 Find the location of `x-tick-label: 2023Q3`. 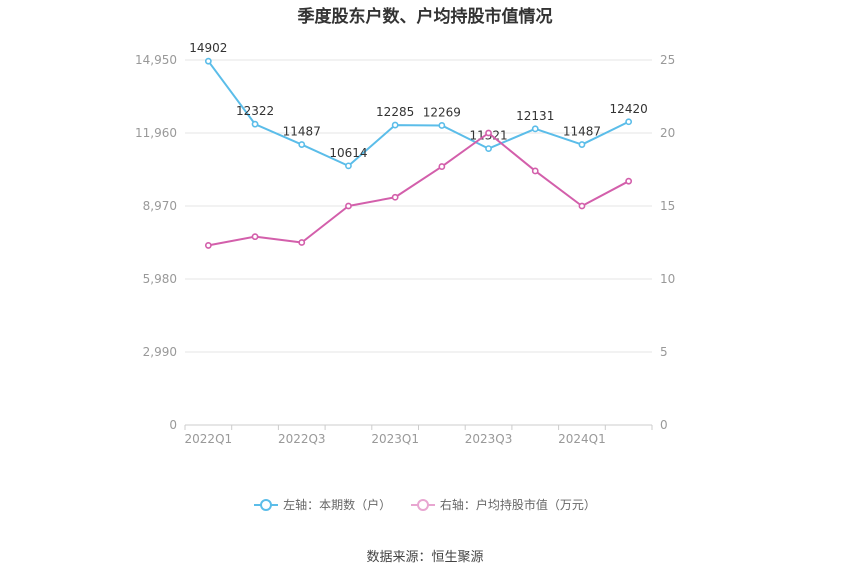

x-tick-label: 2023Q3 is located at coordinates (489, 439).